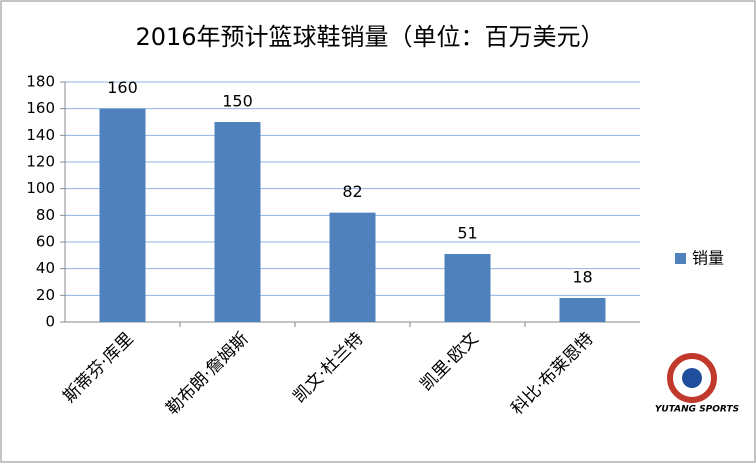 Image resolution: width=756 pixels, height=463 pixels. What do you see at coordinates (50, 322) in the screenshot?
I see `y-tick-label: 0` at bounding box center [50, 322].